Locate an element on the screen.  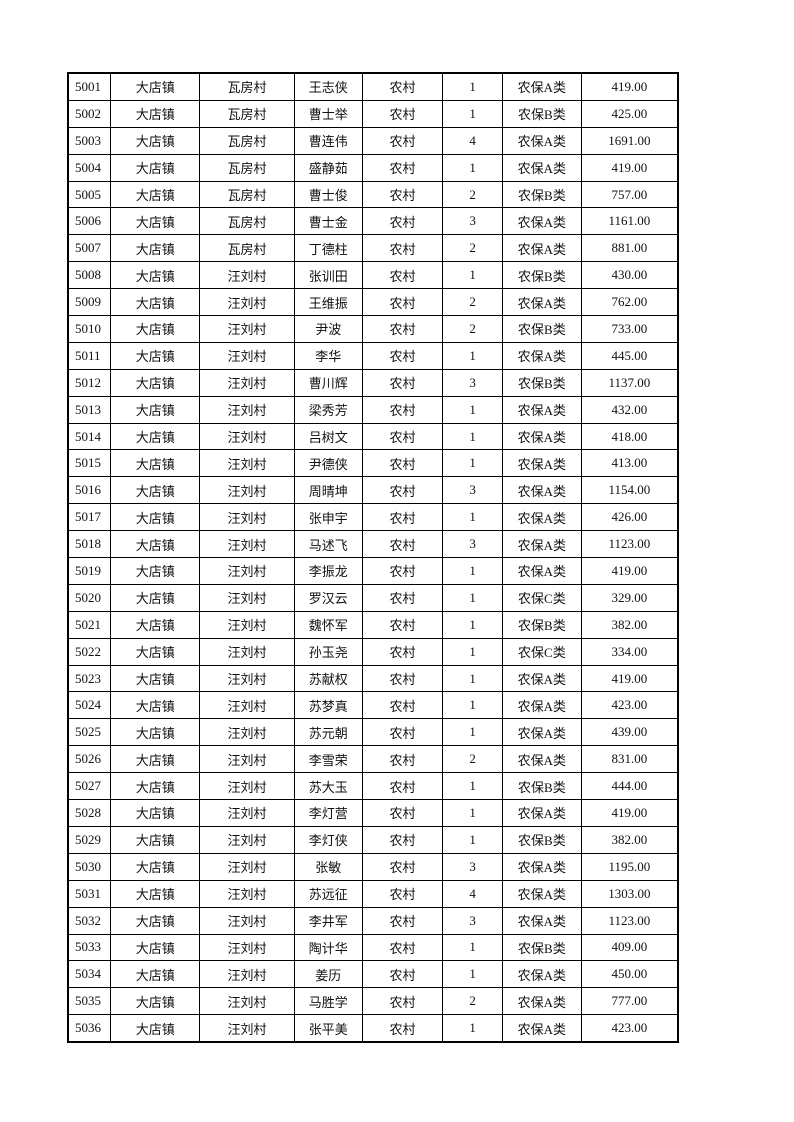
record-id-cell: 5035 is located at coordinates (89, 1001).